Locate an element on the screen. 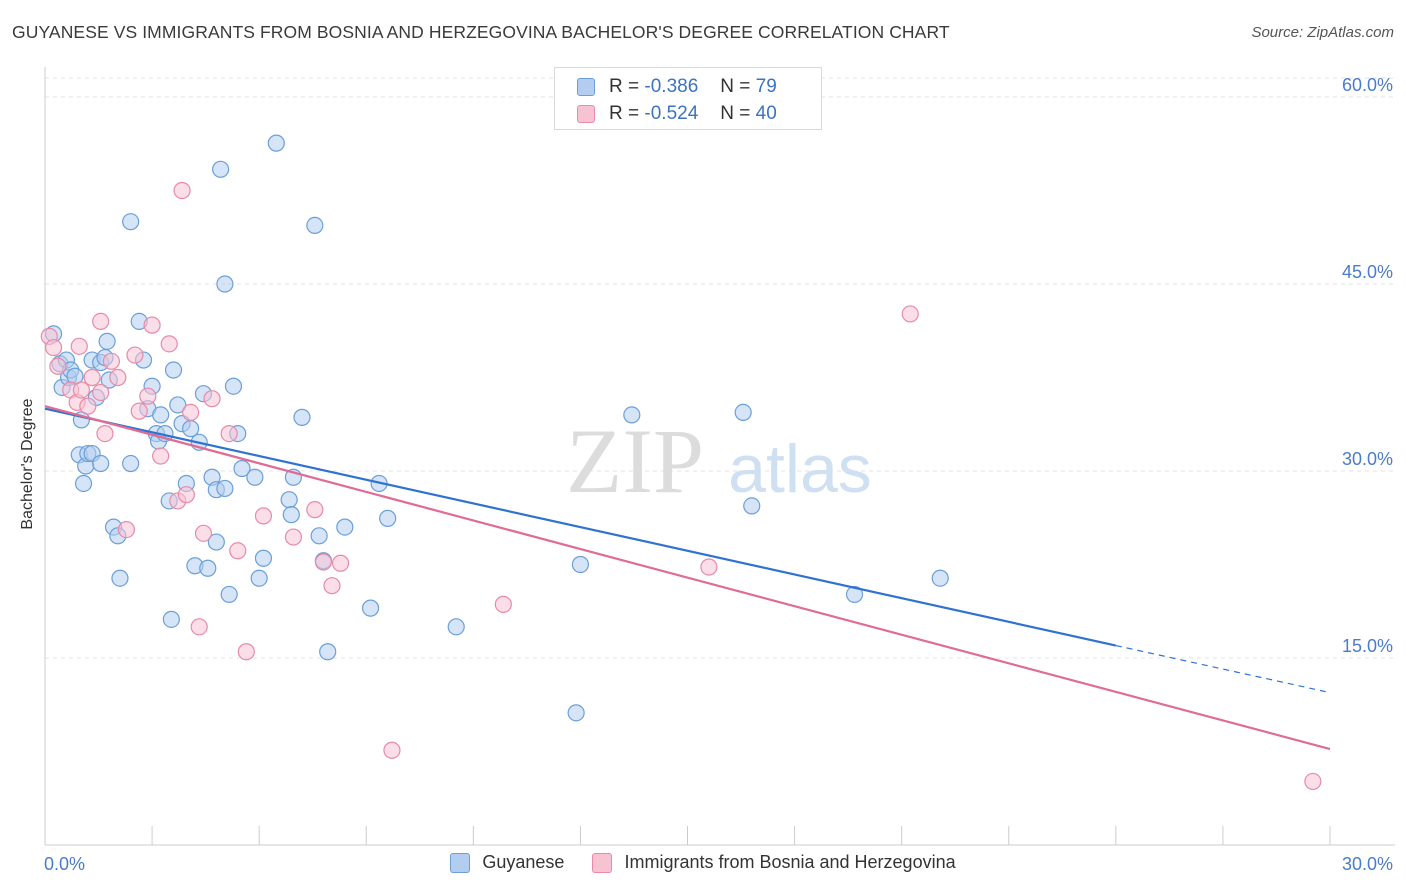  y-tick-label: 15.0% is located at coordinates (1367, 646).